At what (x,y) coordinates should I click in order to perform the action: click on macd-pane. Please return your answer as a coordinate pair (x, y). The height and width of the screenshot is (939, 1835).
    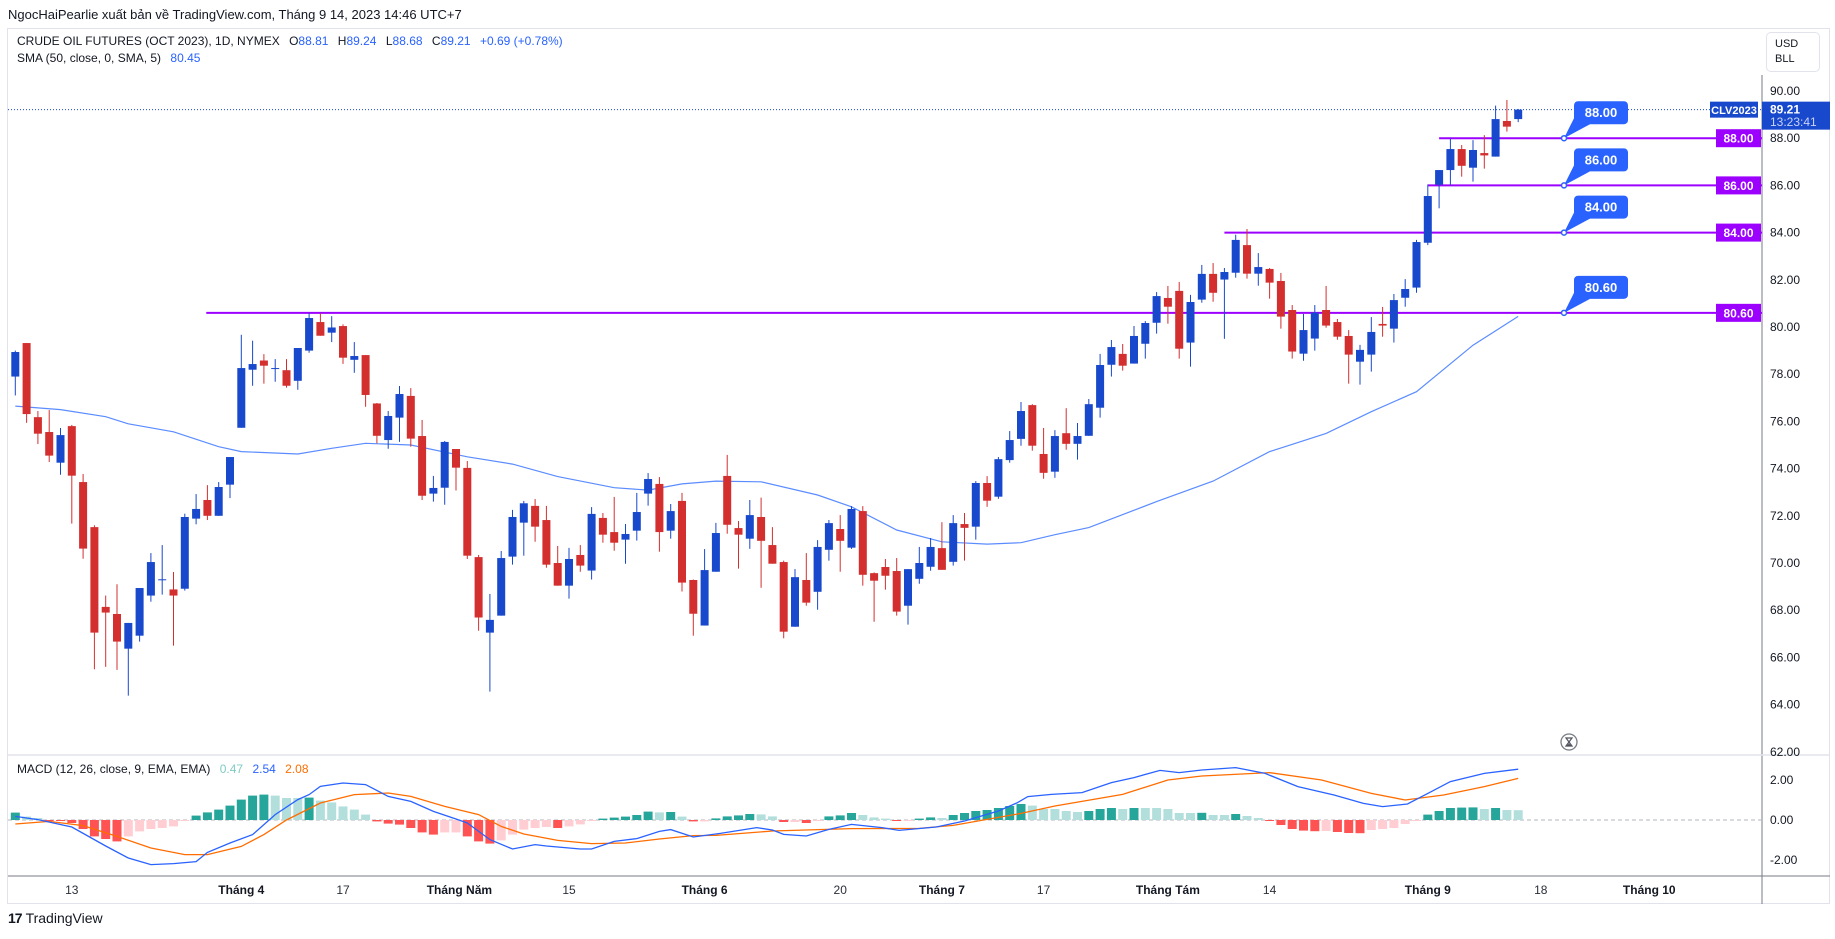
    Looking at the image, I should click on (766, 816).